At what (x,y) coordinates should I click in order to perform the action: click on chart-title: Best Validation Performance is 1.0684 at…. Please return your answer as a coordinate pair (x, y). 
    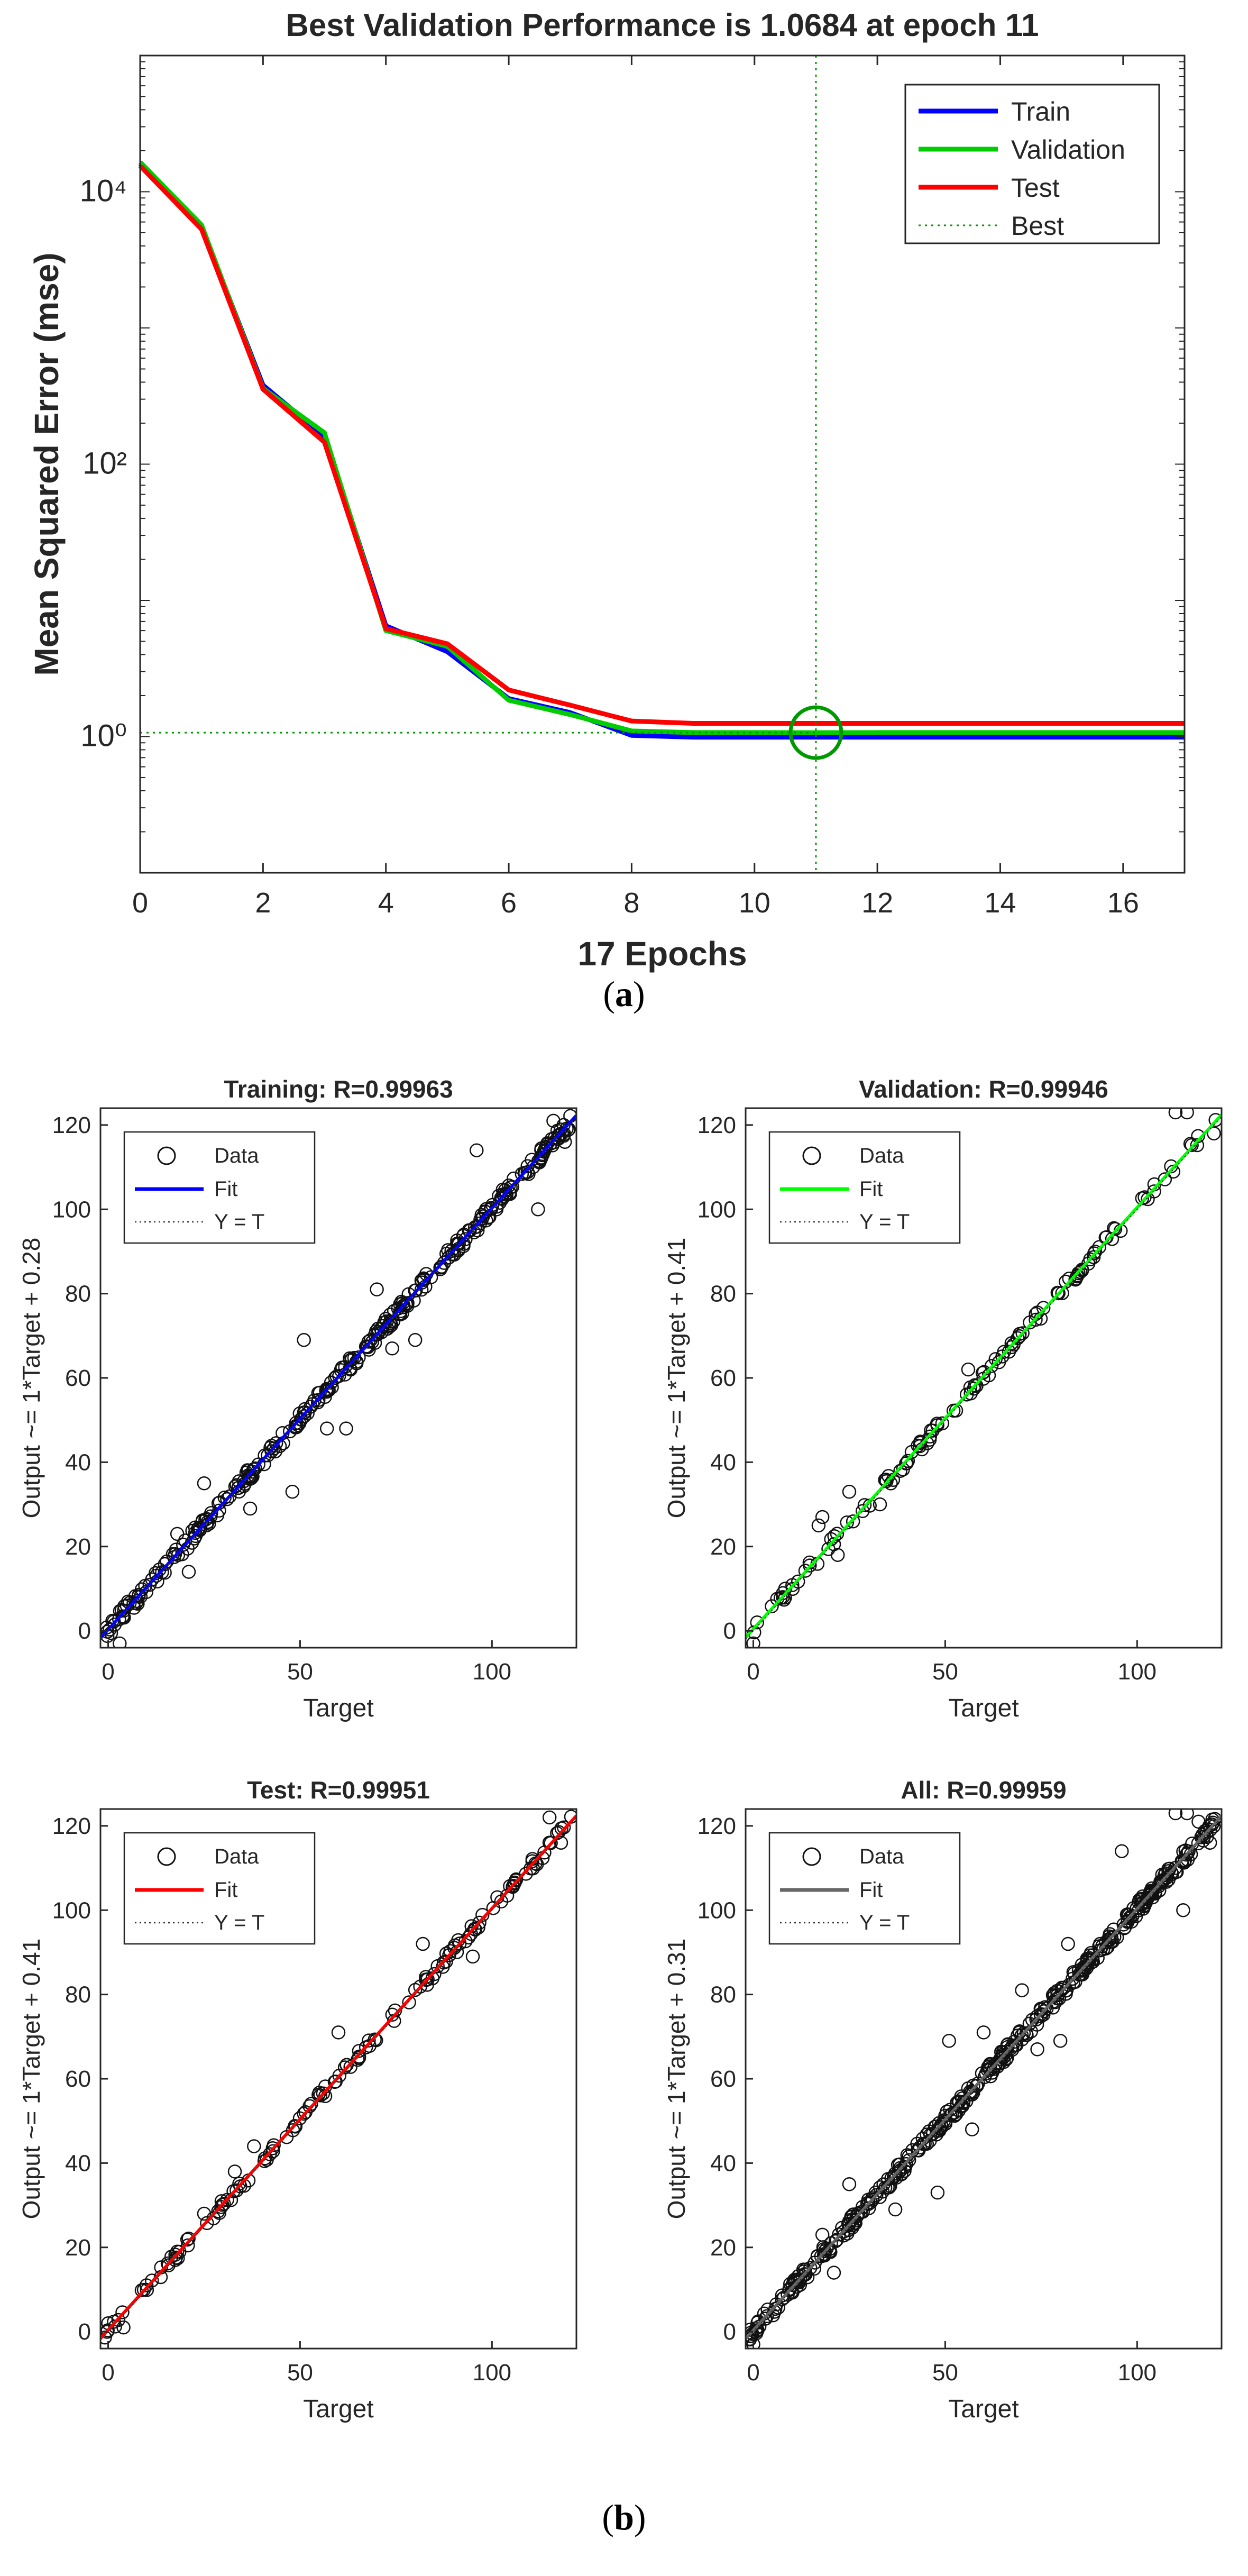
    Looking at the image, I should click on (662, 25).